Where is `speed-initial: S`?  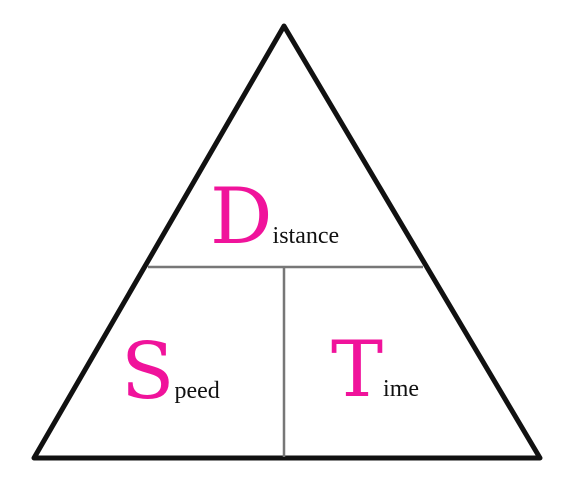 speed-initial: S is located at coordinates (147, 372).